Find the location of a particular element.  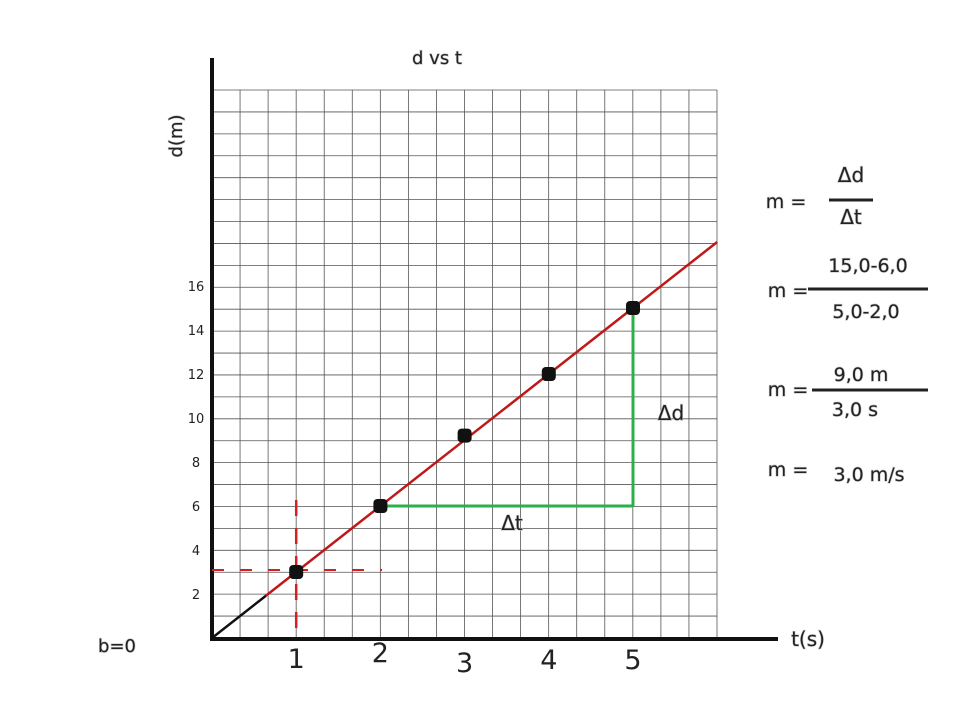

intercept-label: b=0 is located at coordinates (117, 646).